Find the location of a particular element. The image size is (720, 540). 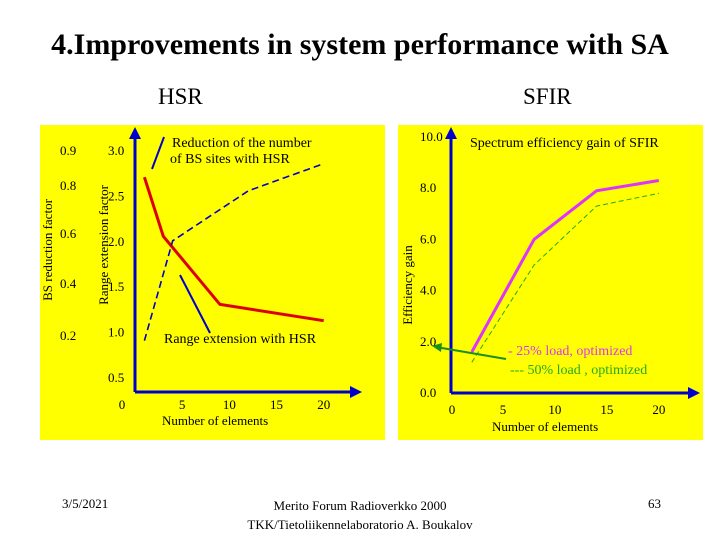

hsr-heading: HSR is located at coordinates (180, 96).